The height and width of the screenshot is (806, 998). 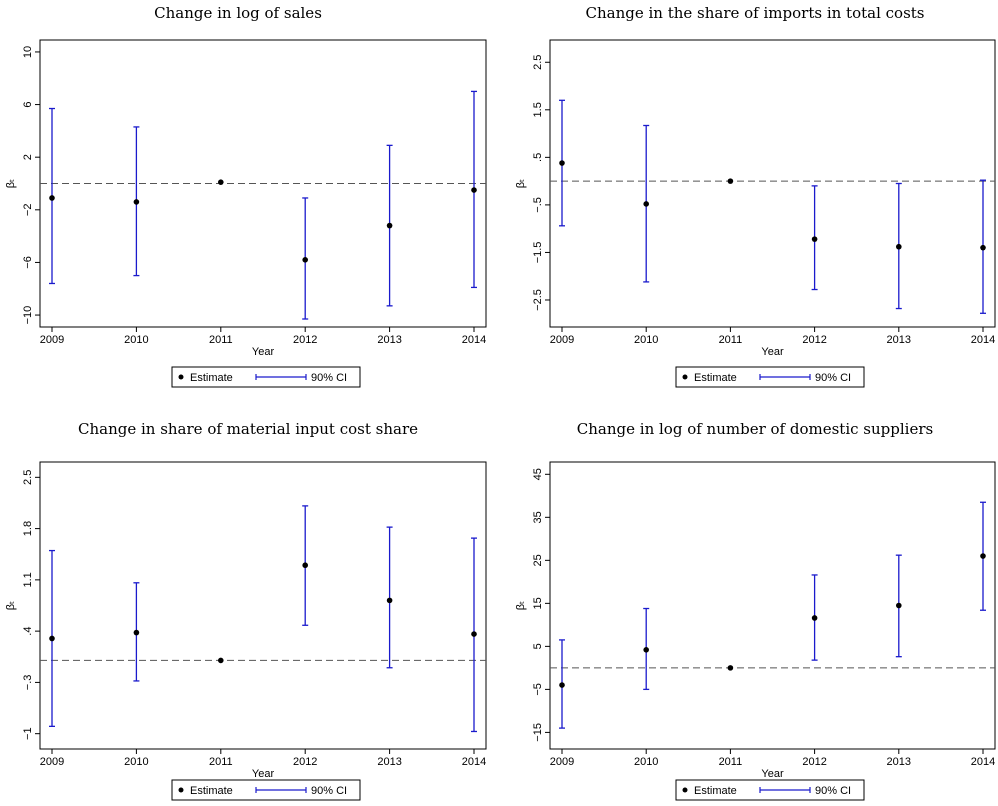 I want to click on y-tick-label: 1.5, so click(x=538, y=109).